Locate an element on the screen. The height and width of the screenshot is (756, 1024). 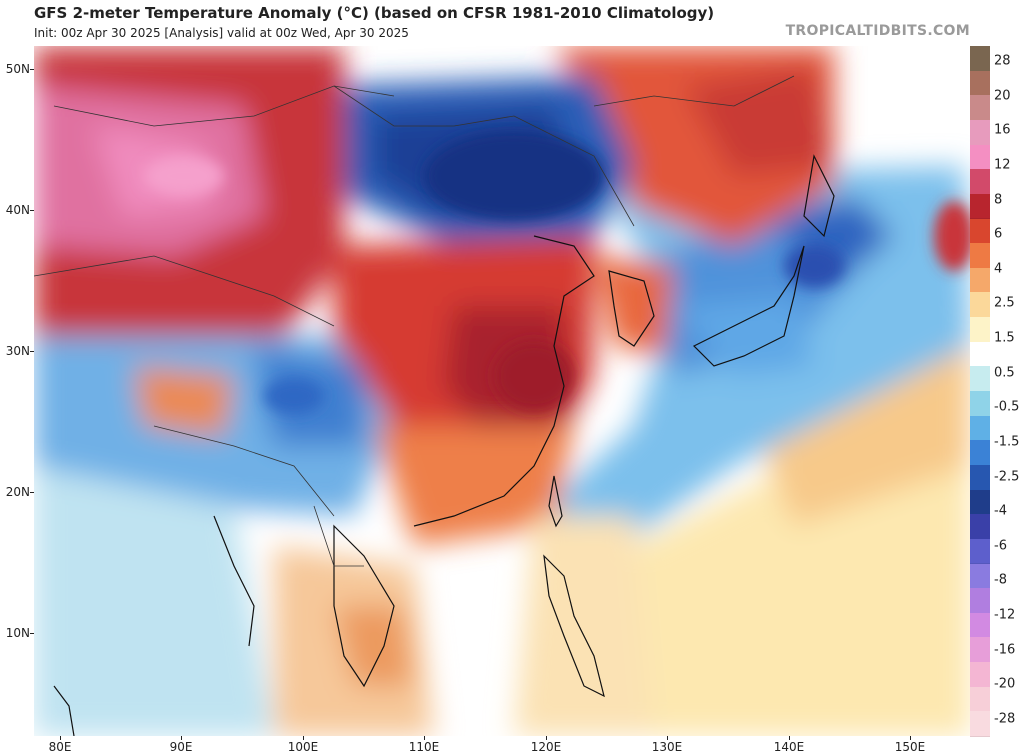
colorbar-label: 12 is located at coordinates (1002, 165).